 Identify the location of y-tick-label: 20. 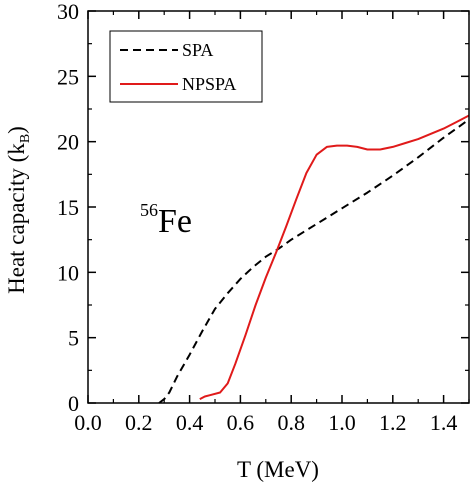
(68, 142).